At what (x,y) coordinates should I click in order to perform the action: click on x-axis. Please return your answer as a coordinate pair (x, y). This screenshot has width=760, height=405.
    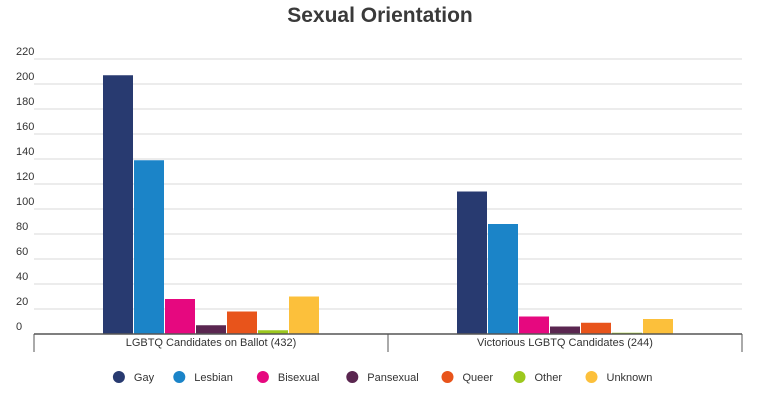
    Looking at the image, I should click on (388, 342).